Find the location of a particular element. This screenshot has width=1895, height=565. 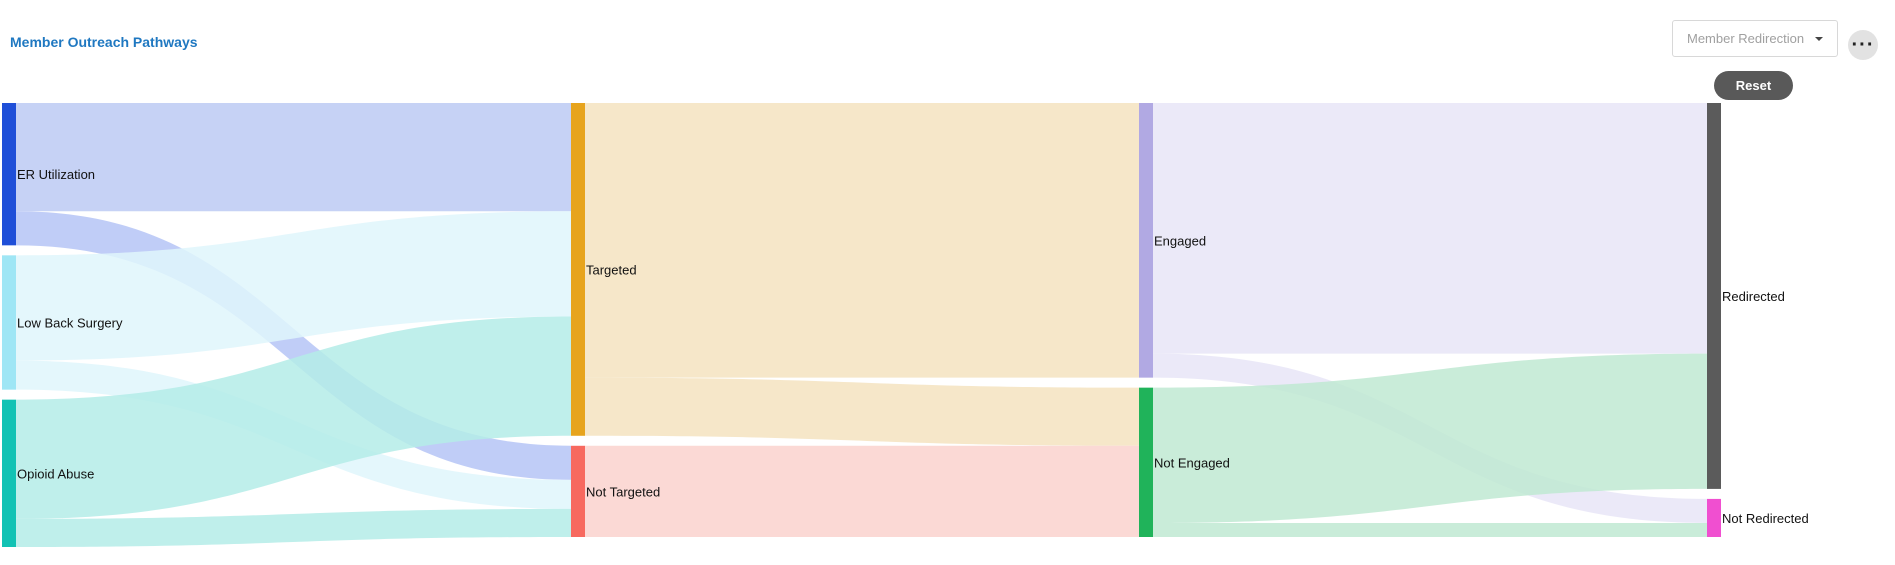

node-label-oa: Opioid Abuse is located at coordinates (55, 473).